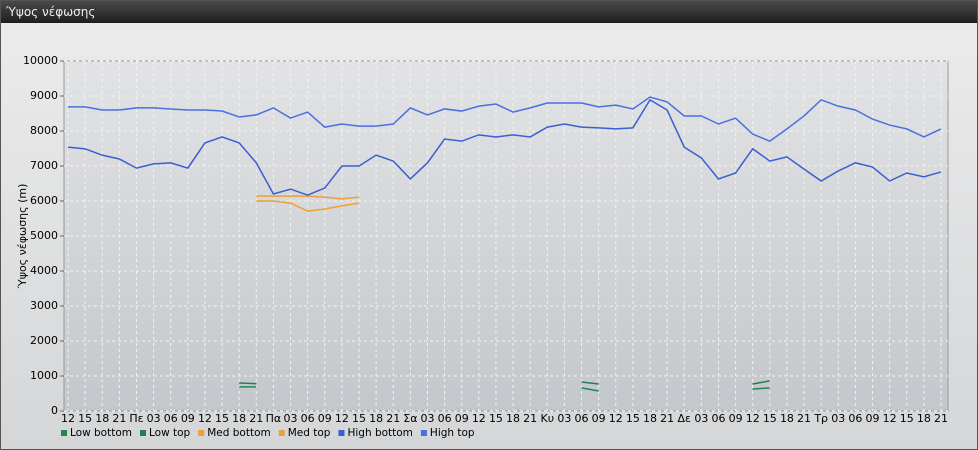 The width and height of the screenshot is (978, 450). I want to click on x-tick-label: Σα, so click(410, 418).